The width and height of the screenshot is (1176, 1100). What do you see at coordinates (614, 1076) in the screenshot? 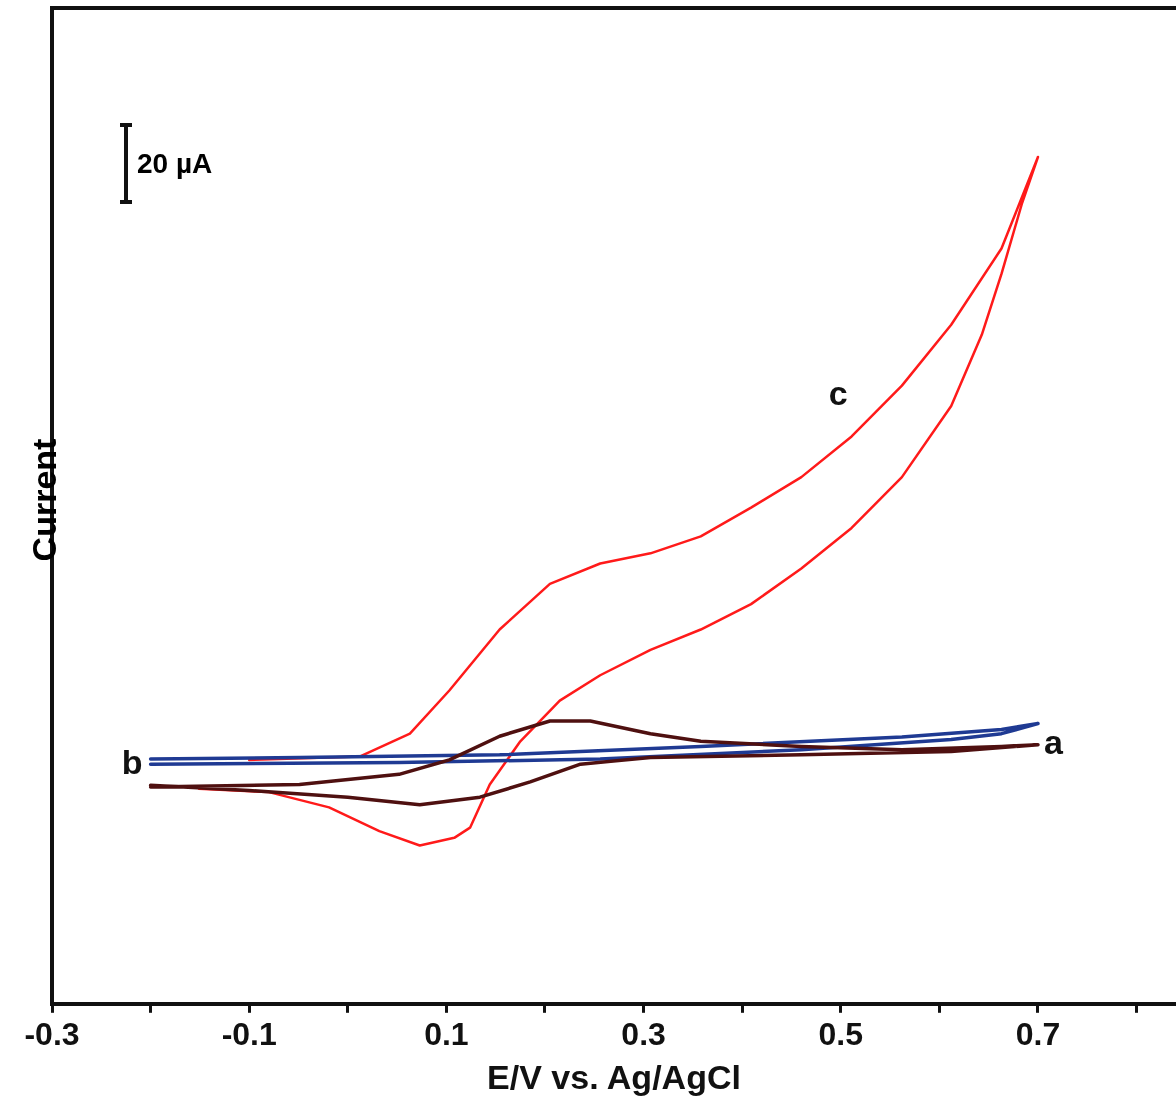
I see `x-axis-title: E/V vs. Ag/AgCl` at bounding box center [614, 1076].